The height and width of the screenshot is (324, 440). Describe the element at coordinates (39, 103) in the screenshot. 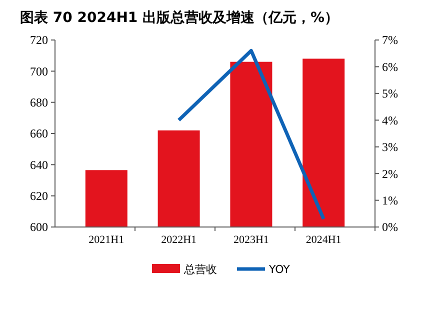

I see `y-tick-label: 680` at that location.